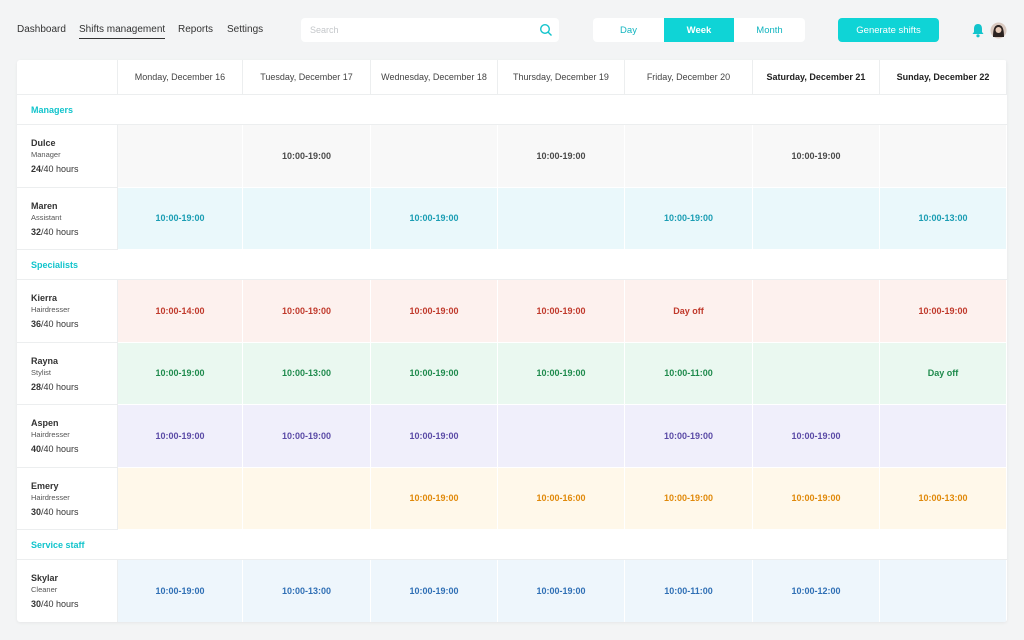 The height and width of the screenshot is (640, 1024). Describe the element at coordinates (180, 77) in the screenshot. I see `day-header: Monday, December 16` at that location.